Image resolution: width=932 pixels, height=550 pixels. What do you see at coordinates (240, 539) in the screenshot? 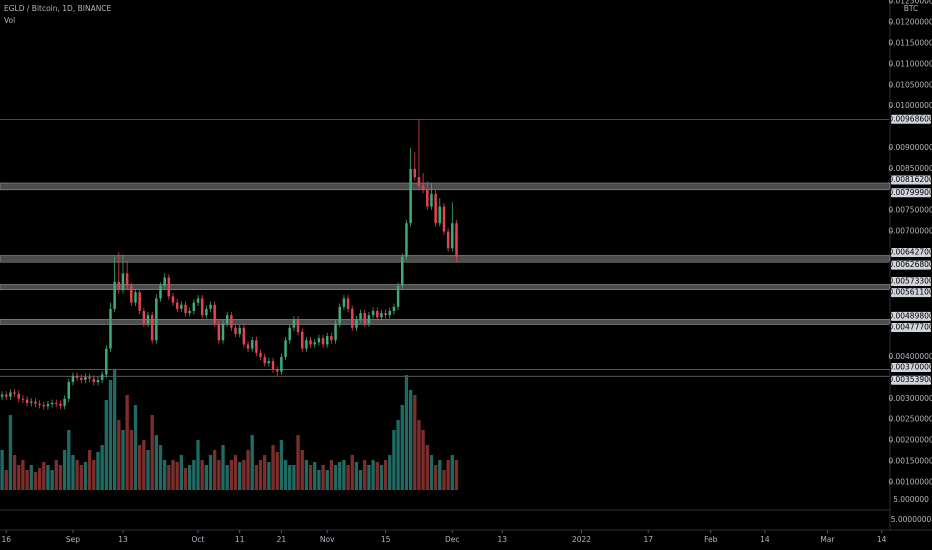
I see `x-tick-label: 11` at bounding box center [240, 539].